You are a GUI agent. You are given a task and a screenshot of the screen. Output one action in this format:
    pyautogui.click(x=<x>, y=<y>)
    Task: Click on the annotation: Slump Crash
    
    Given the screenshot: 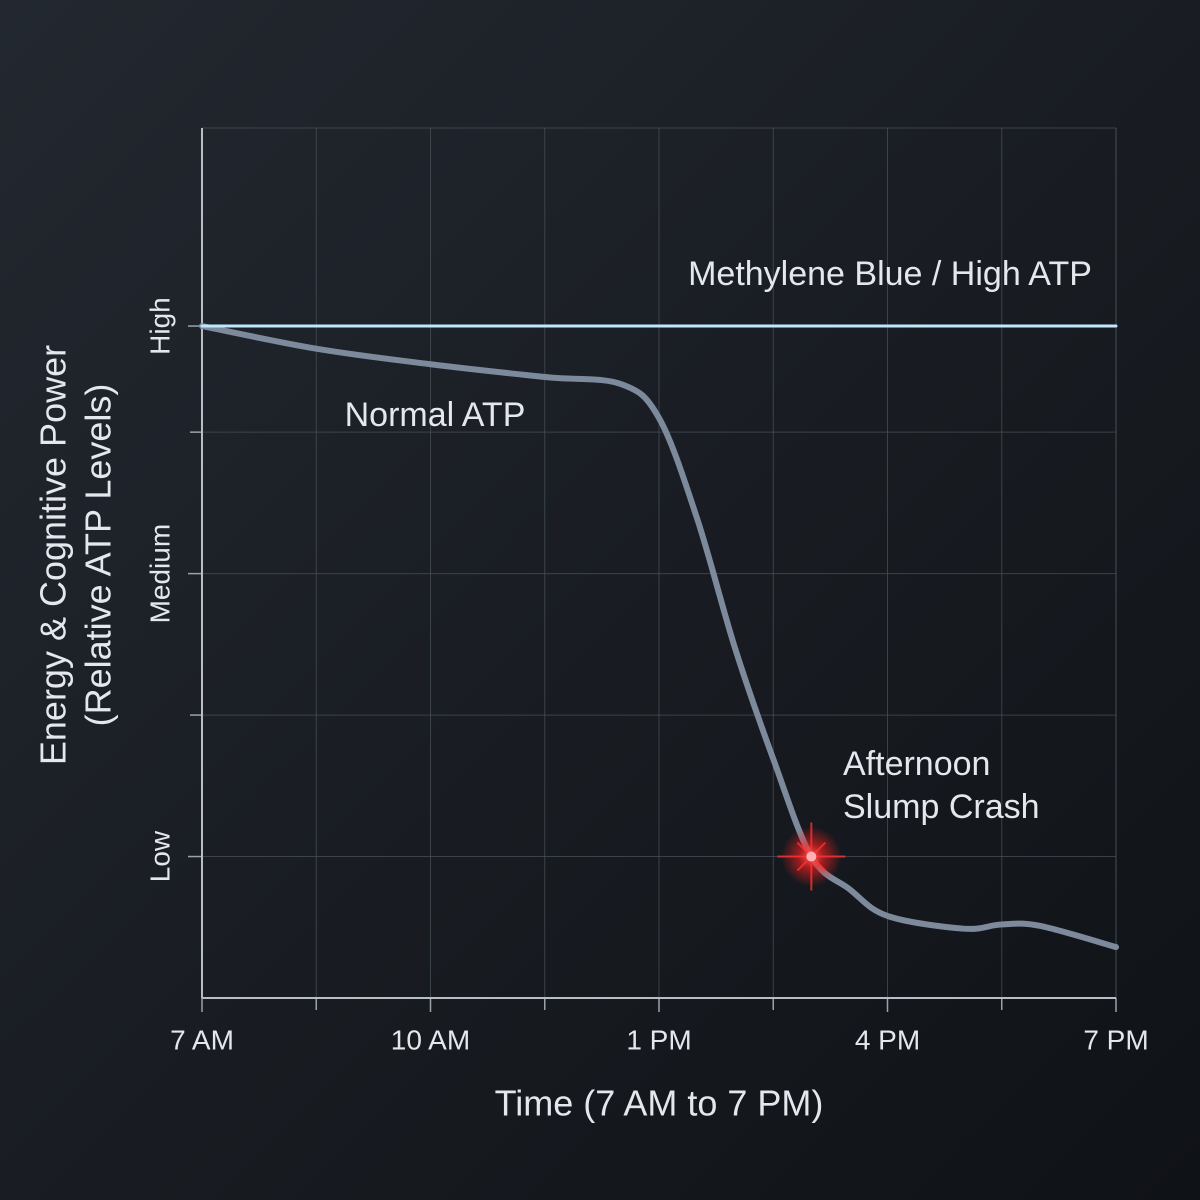 What is the action you would take?
    pyautogui.click(x=941, y=807)
    